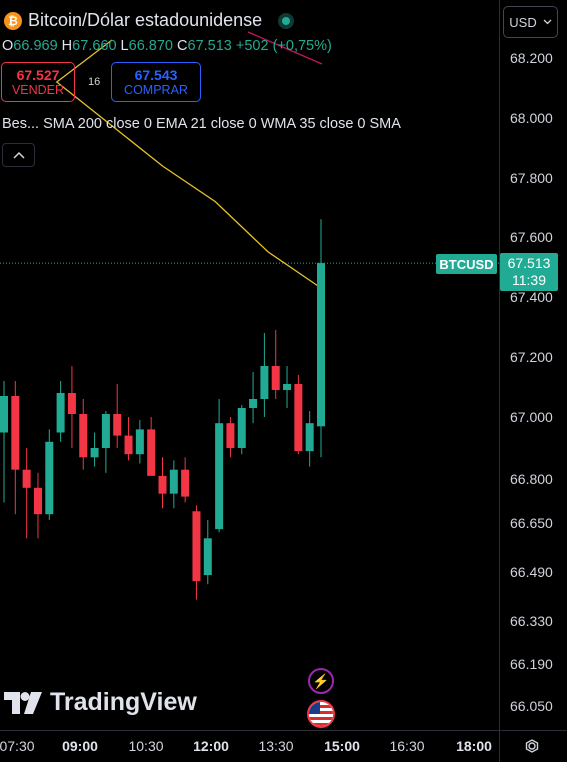 The height and width of the screenshot is (762, 567). I want to click on time-tick-label: 16:30, so click(407, 746).